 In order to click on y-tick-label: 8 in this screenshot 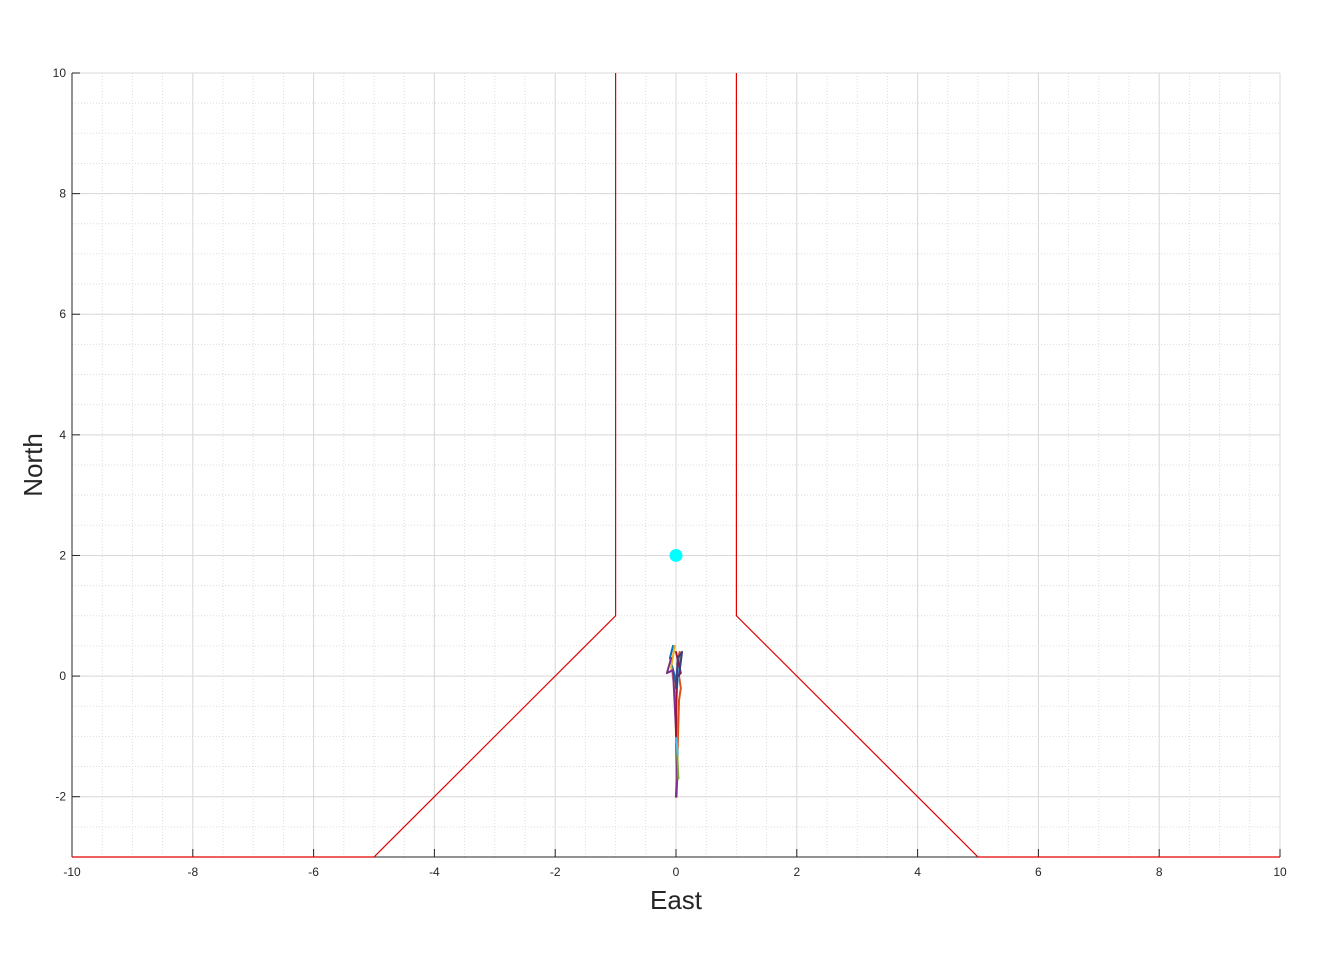, I will do `click(62, 194)`.